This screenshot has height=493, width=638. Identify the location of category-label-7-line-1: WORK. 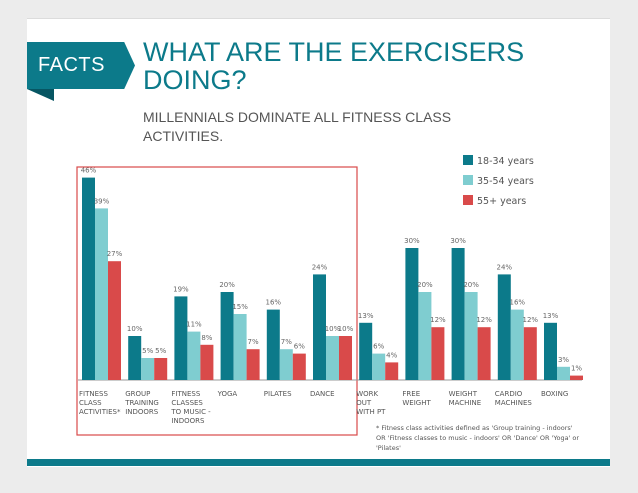
(367, 394).